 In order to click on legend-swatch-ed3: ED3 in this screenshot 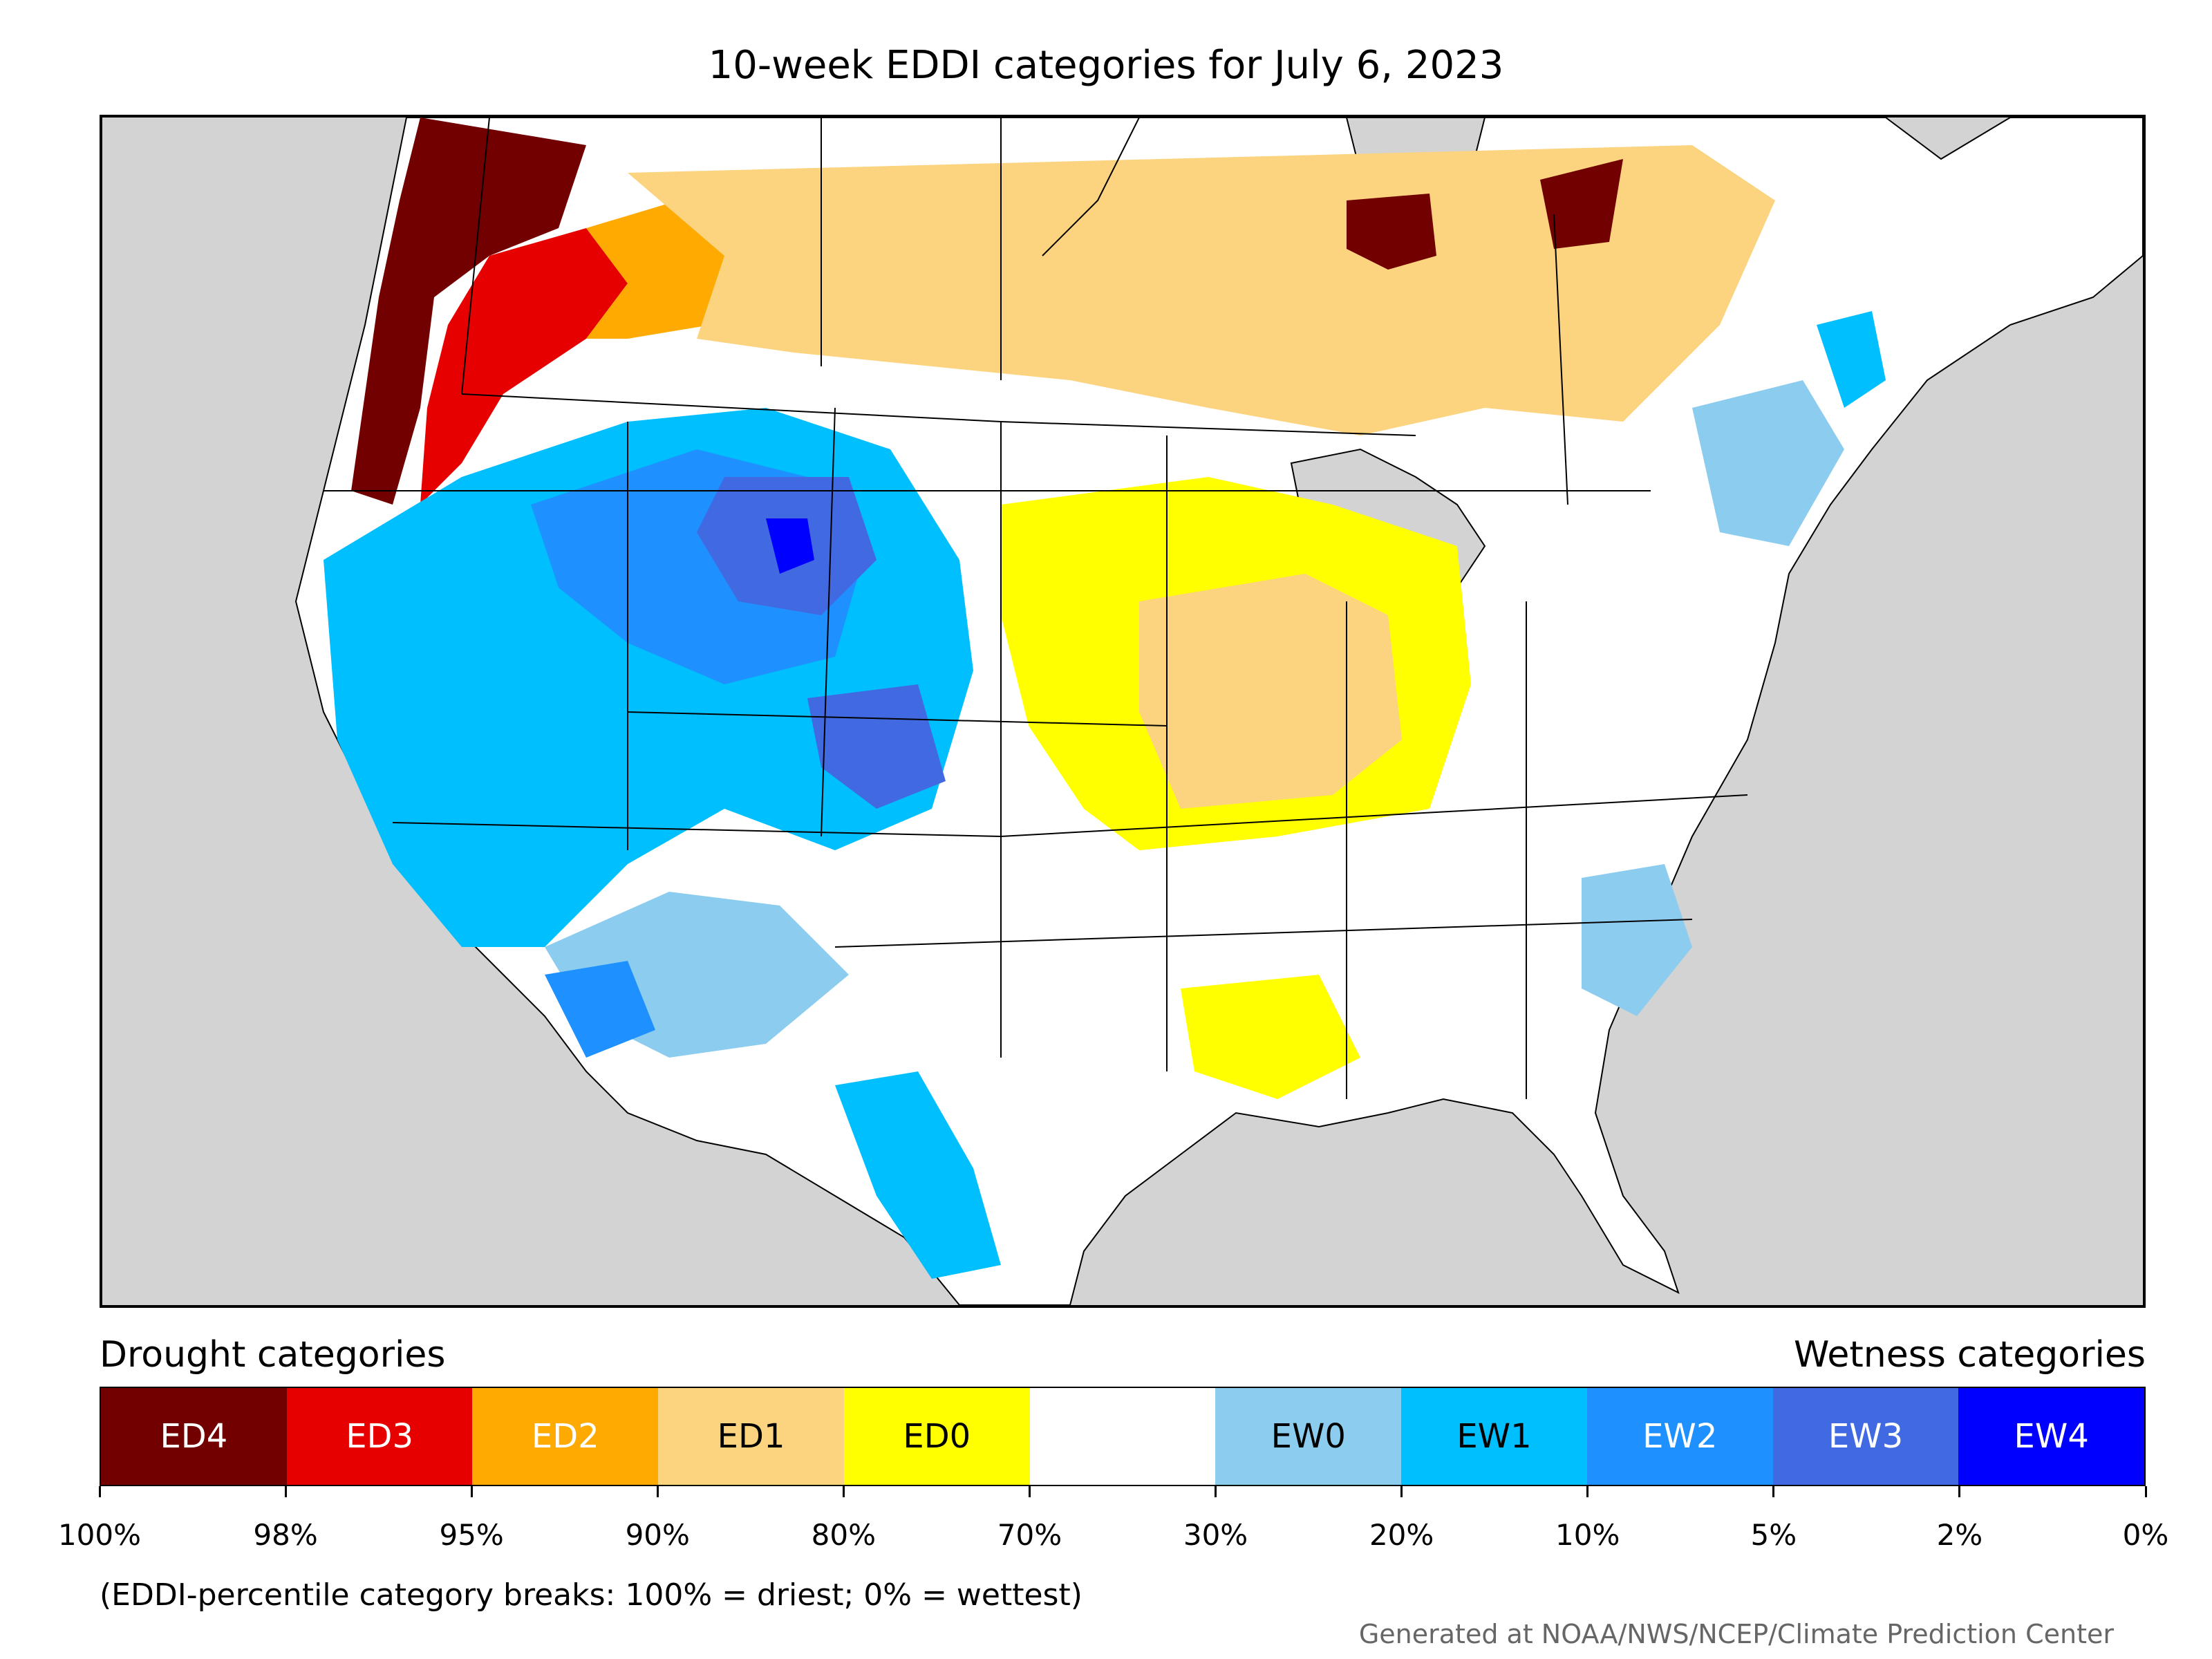, I will do `click(379, 1436)`.